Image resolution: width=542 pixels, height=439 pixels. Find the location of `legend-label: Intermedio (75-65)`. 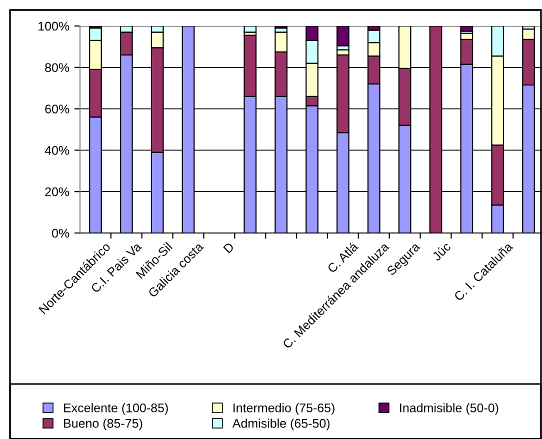

legend-label: Intermedio (75-65) is located at coordinates (284, 409).